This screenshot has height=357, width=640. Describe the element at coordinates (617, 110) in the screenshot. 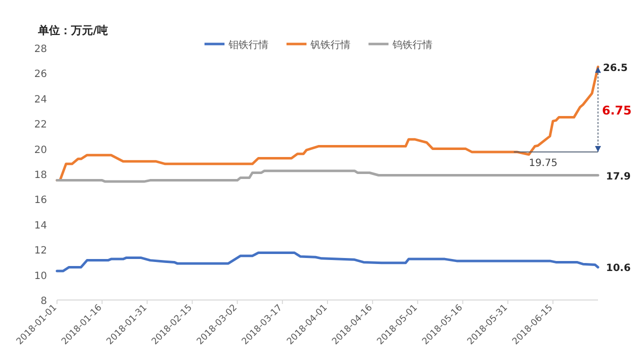

I see `text: 6.75` at that location.